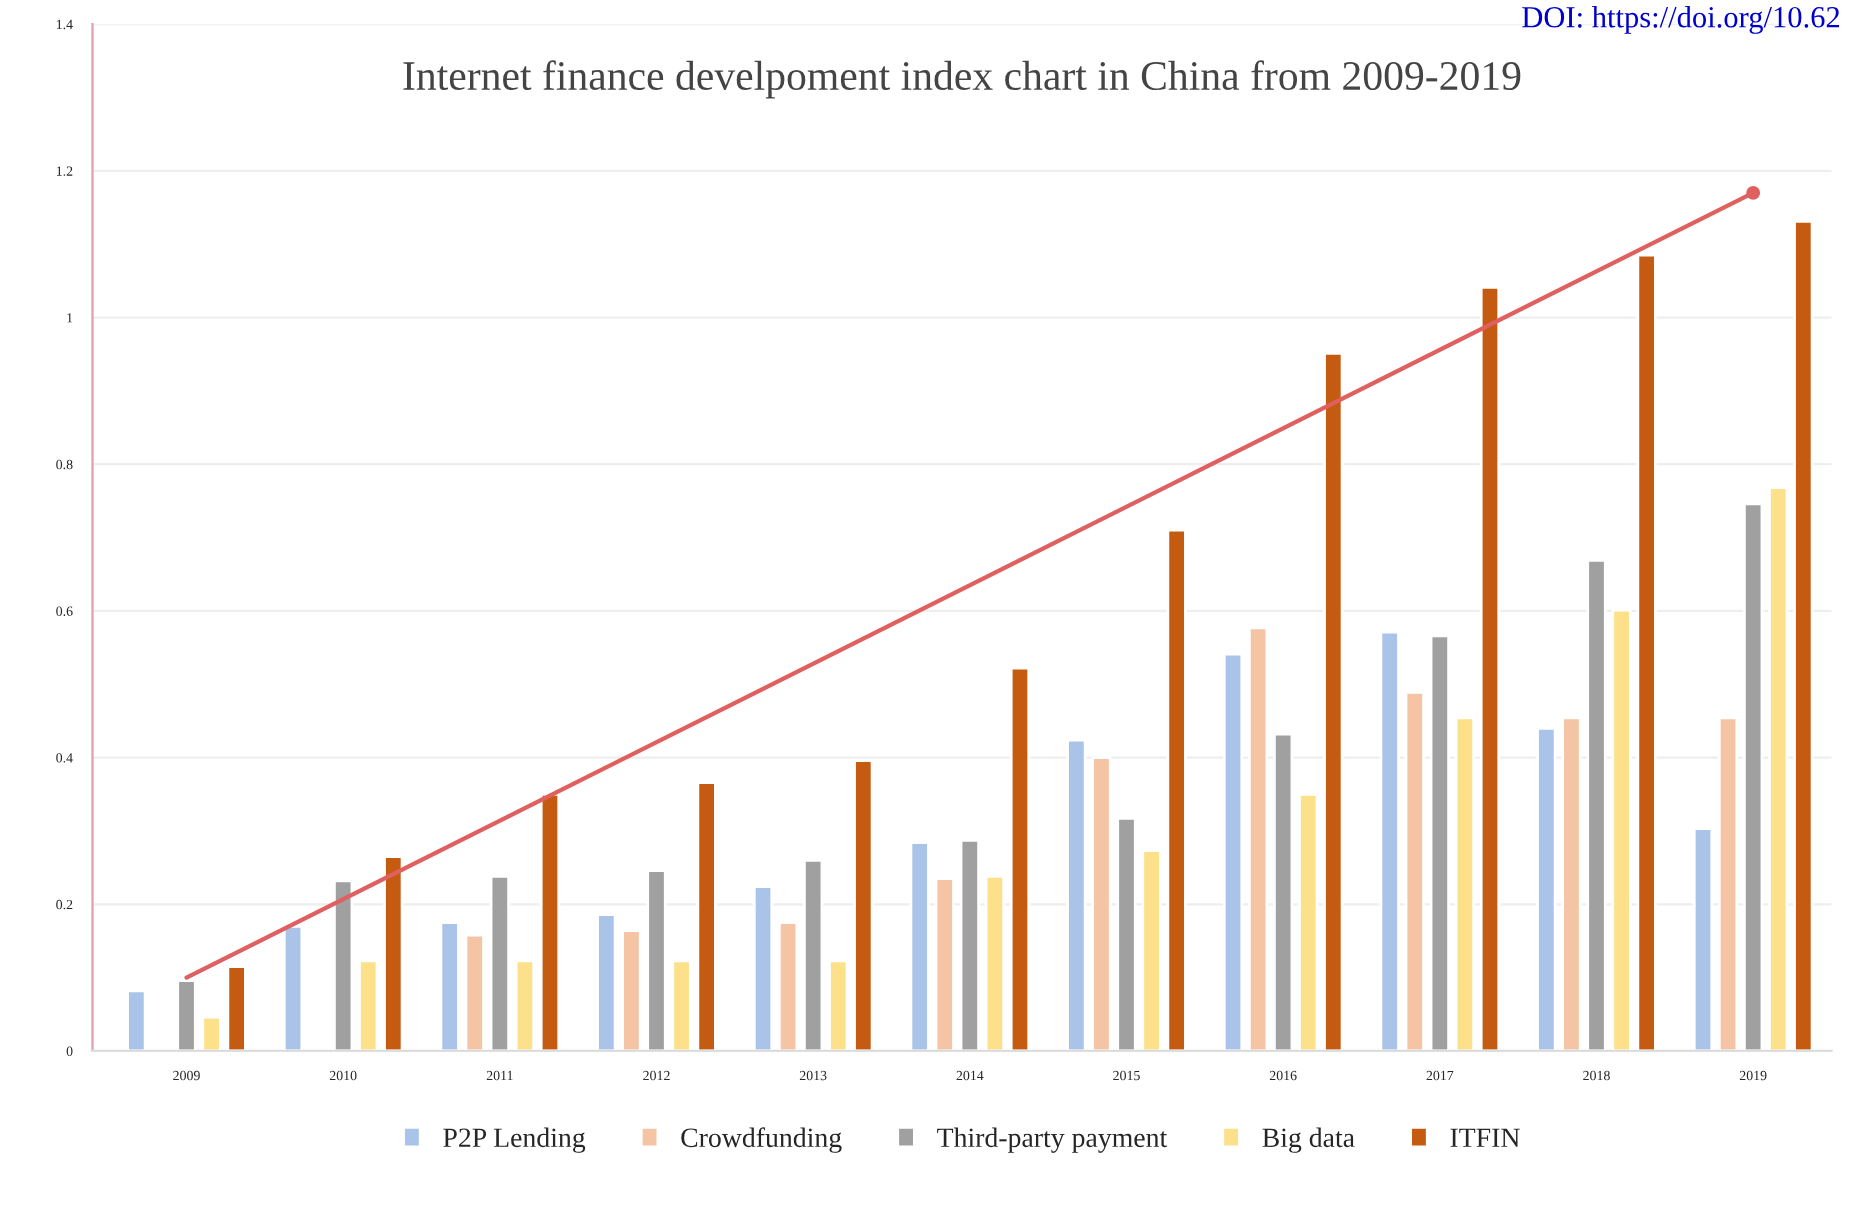 This screenshot has width=1850, height=1208. I want to click on legend-label: Crowdfunding, so click(761, 1140).